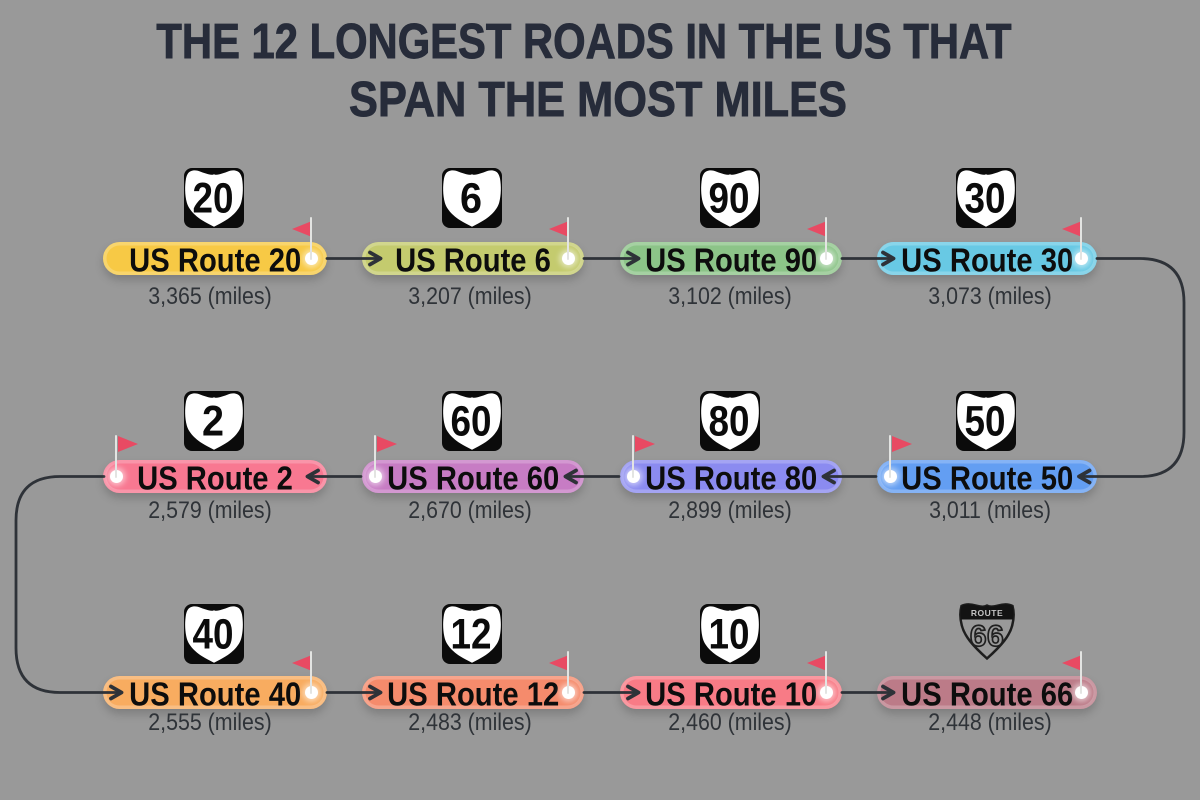 Image resolution: width=1200 pixels, height=800 pixels. What do you see at coordinates (985, 422) in the screenshot?
I see `svg-text: 50` at bounding box center [985, 422].